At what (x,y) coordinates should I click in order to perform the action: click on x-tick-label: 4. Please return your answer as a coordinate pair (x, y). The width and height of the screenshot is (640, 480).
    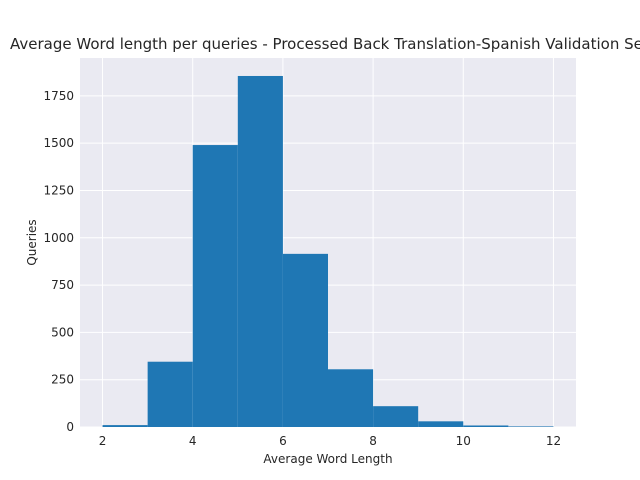
    Looking at the image, I should click on (193, 441).